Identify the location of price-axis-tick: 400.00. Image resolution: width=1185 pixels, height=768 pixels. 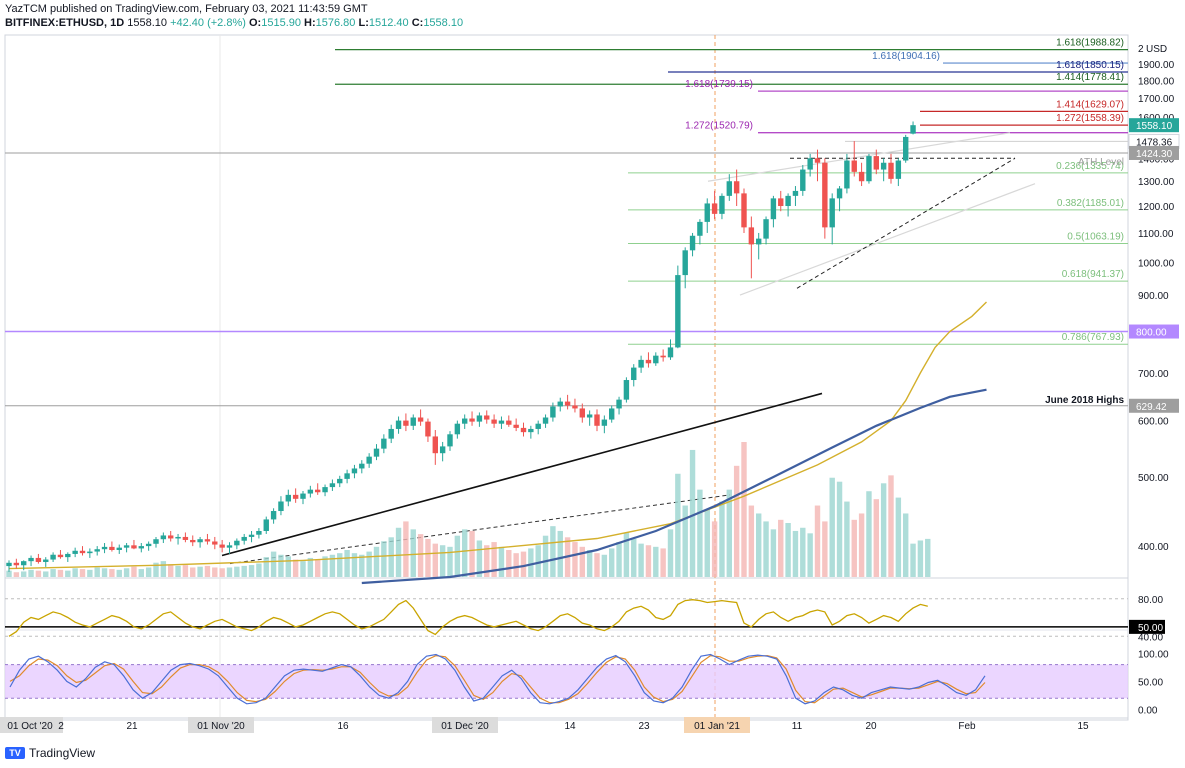
(1153, 547).